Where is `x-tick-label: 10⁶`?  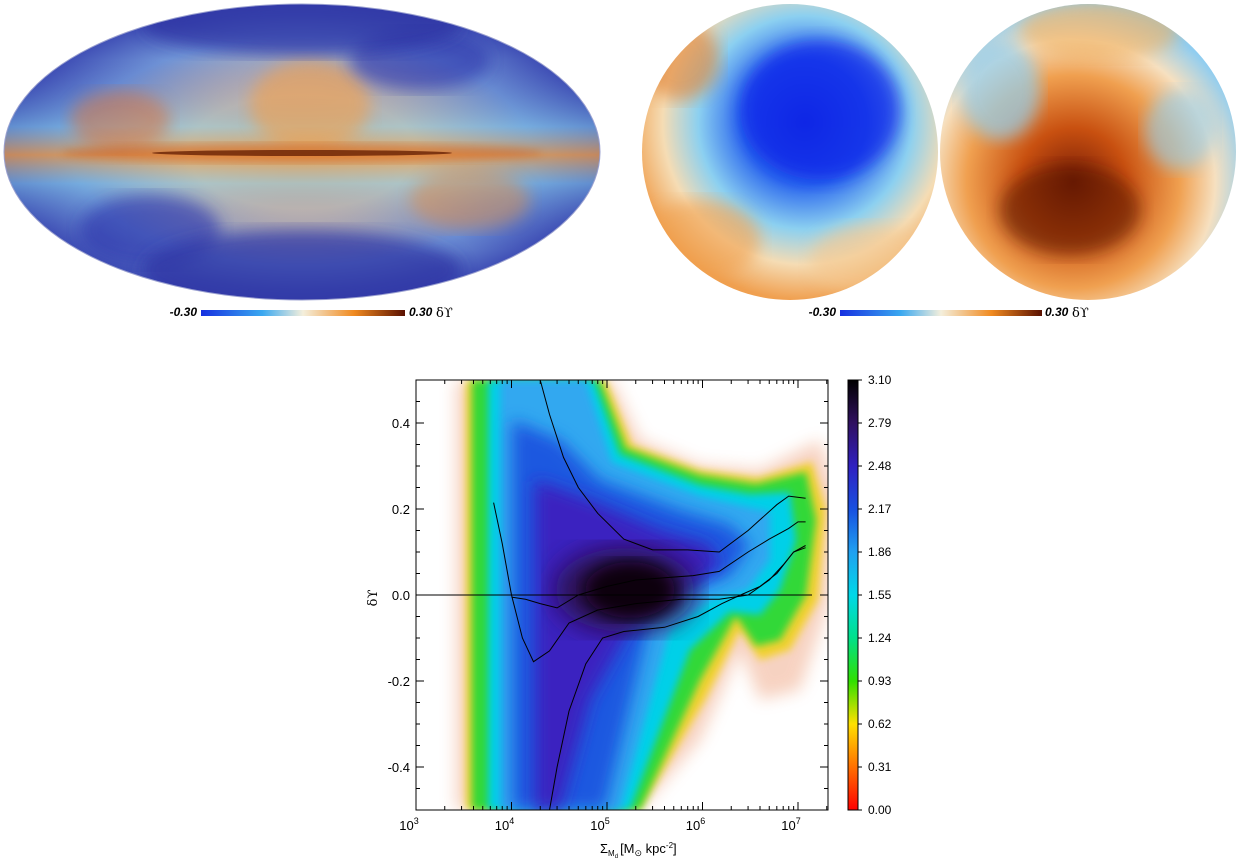
x-tick-label: 10⁶ is located at coordinates (695, 824).